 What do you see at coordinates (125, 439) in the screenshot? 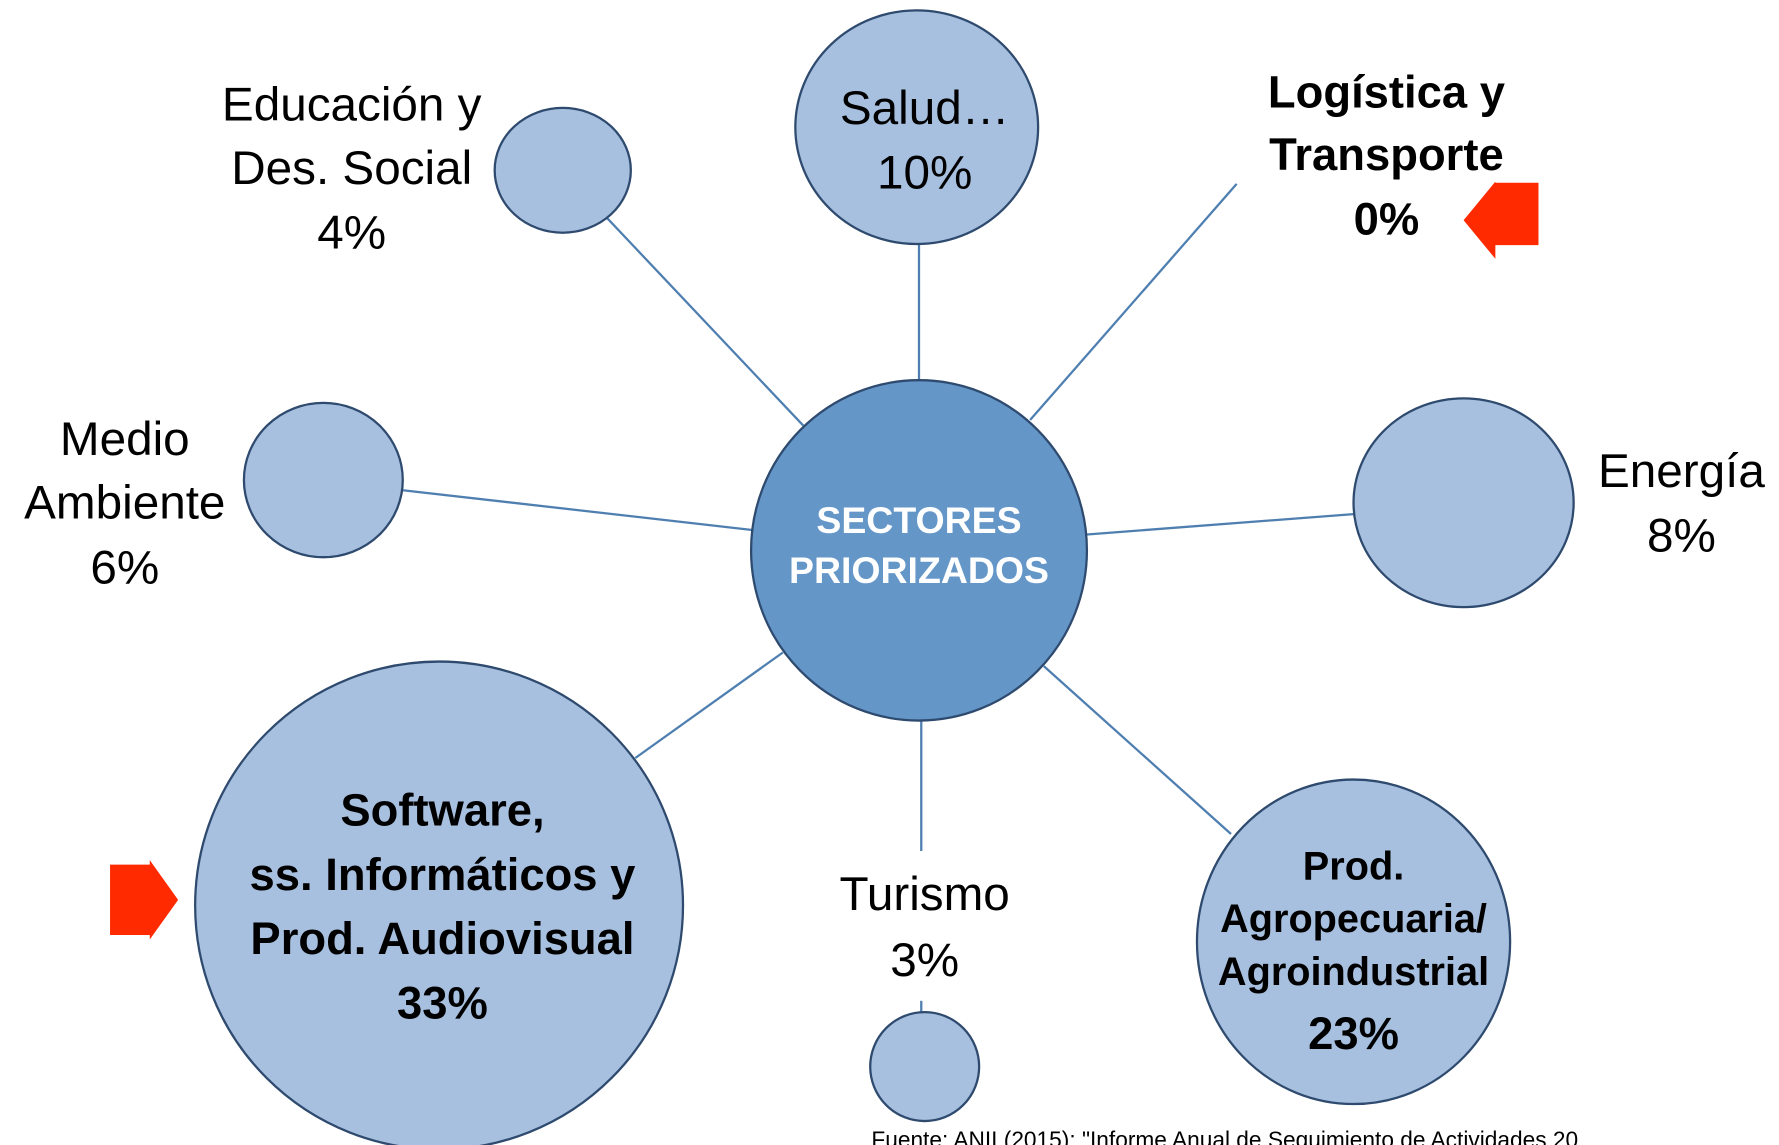
I see `node-label: Medio` at bounding box center [125, 439].